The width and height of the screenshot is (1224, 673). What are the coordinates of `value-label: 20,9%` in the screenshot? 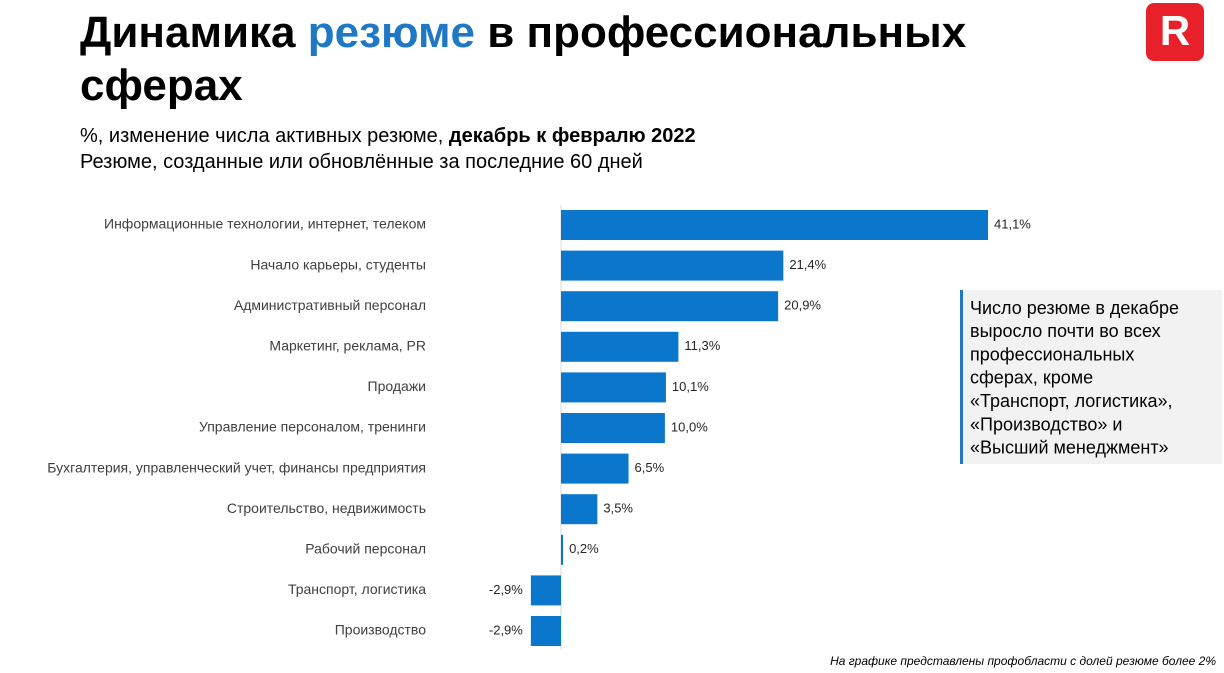 It's located at (802, 305).